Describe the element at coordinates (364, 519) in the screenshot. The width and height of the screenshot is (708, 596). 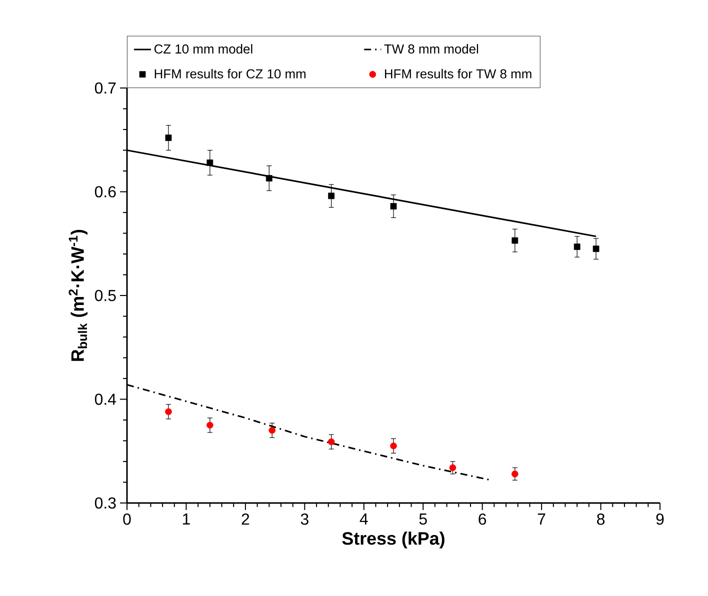
I see `x-tick-label: 4` at that location.